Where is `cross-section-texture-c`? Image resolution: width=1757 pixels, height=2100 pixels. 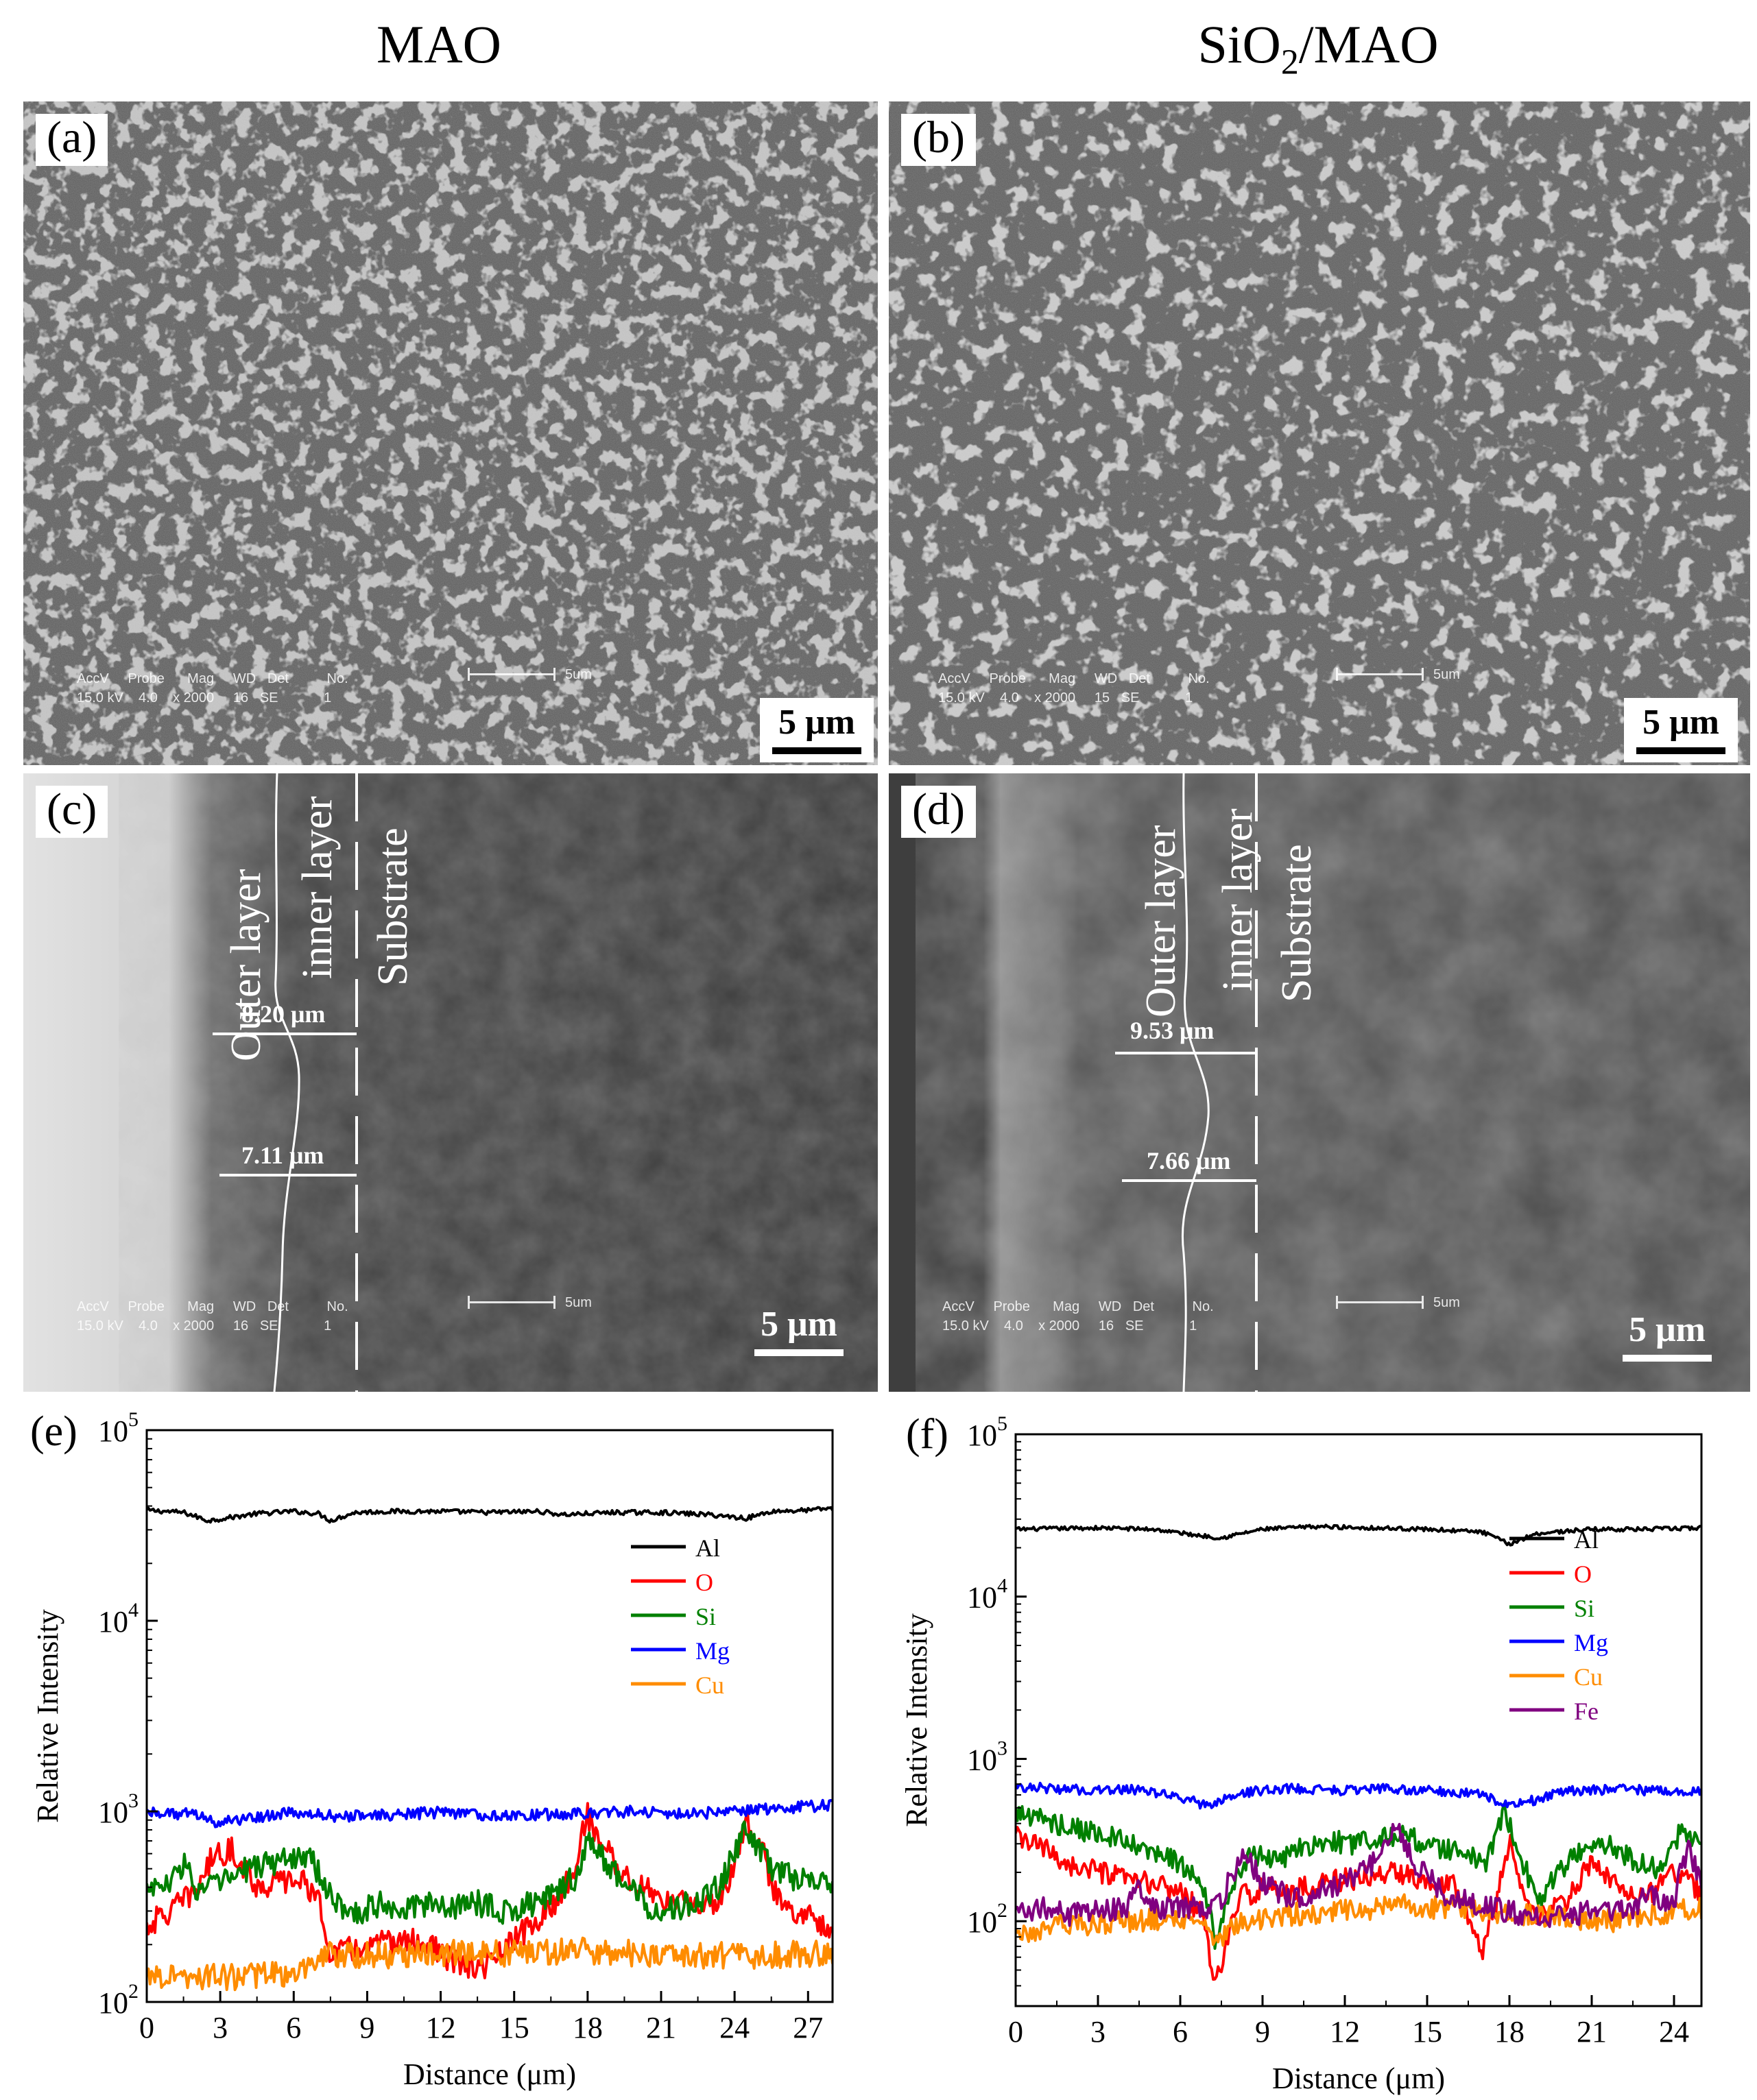 cross-section-texture-c is located at coordinates (450, 1082).